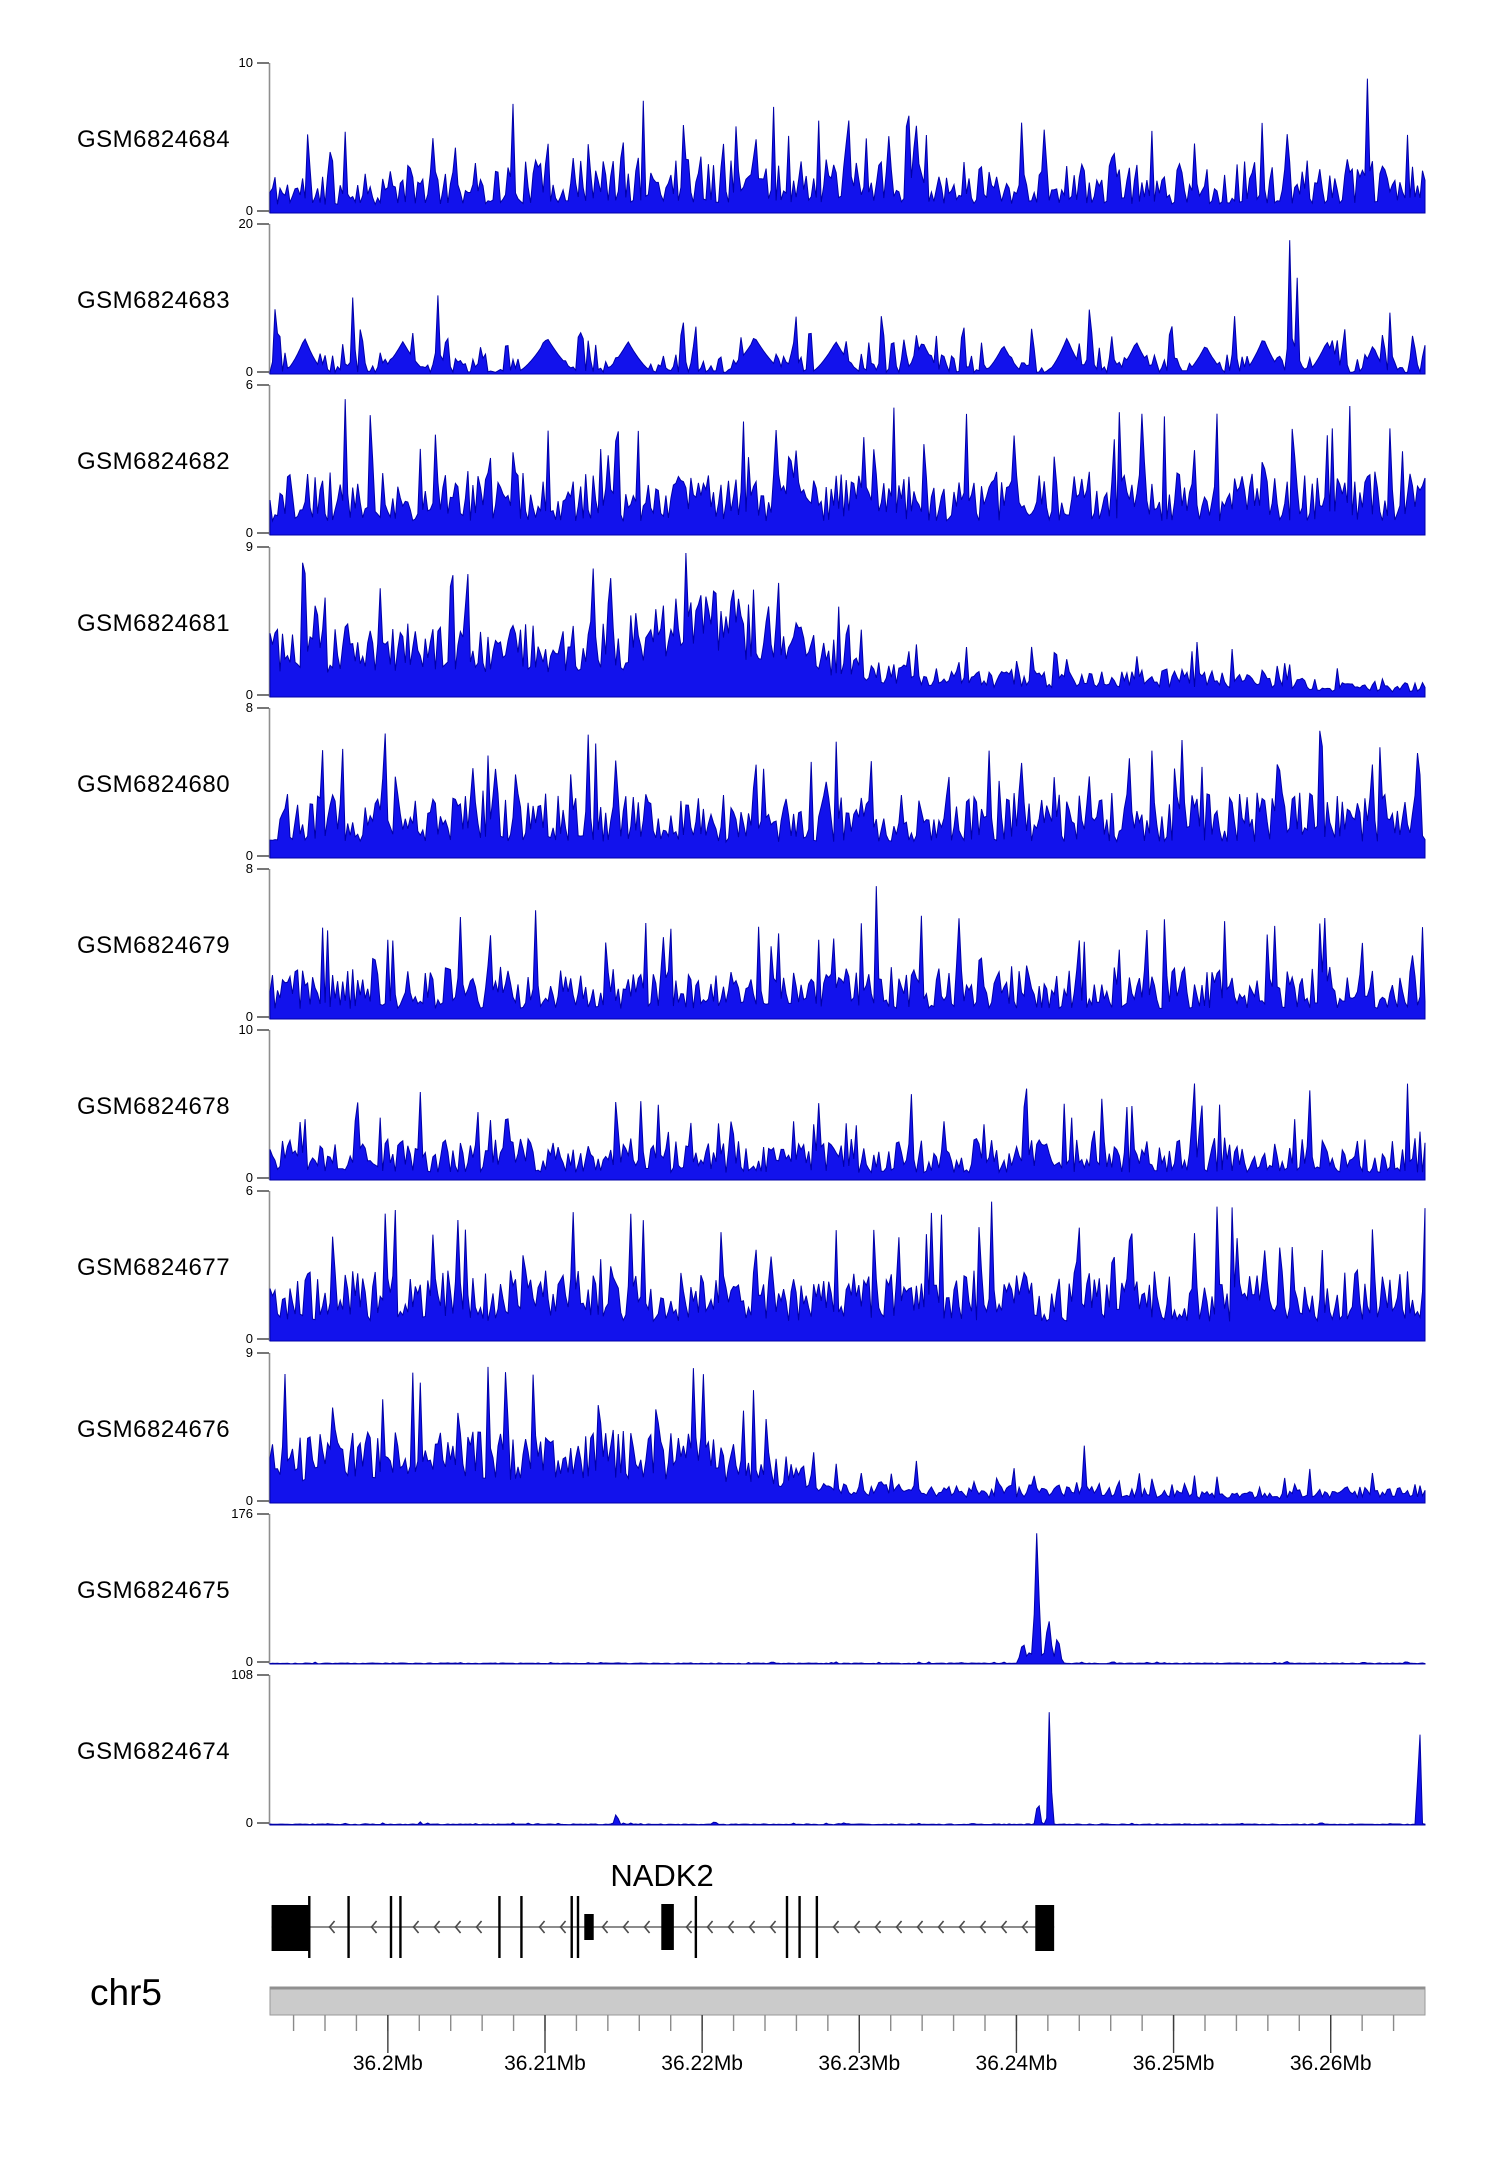 The image size is (1500, 2170). What do you see at coordinates (1173, 2063) in the screenshot?
I see `axis-tick-label: 36.25Mb` at bounding box center [1173, 2063].